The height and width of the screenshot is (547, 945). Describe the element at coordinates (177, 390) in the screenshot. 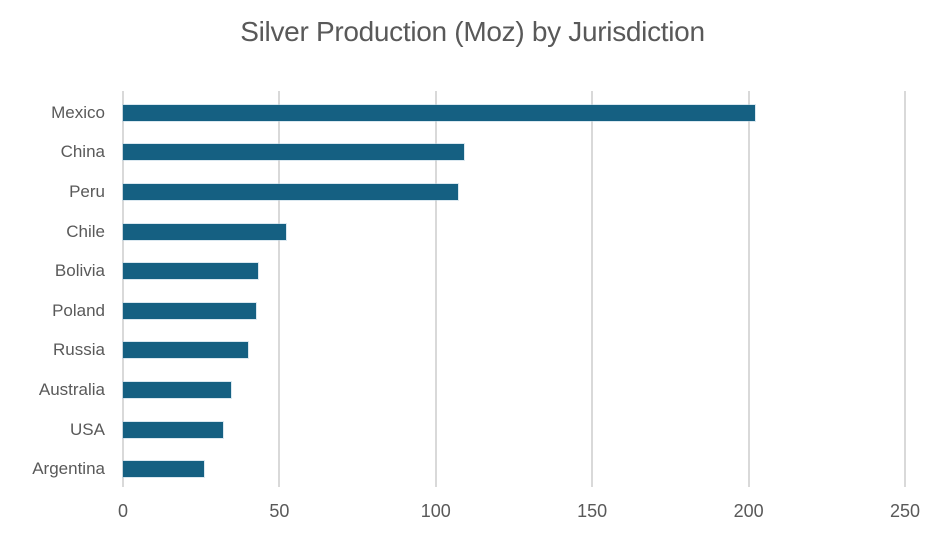

I see `bar-australia` at that location.